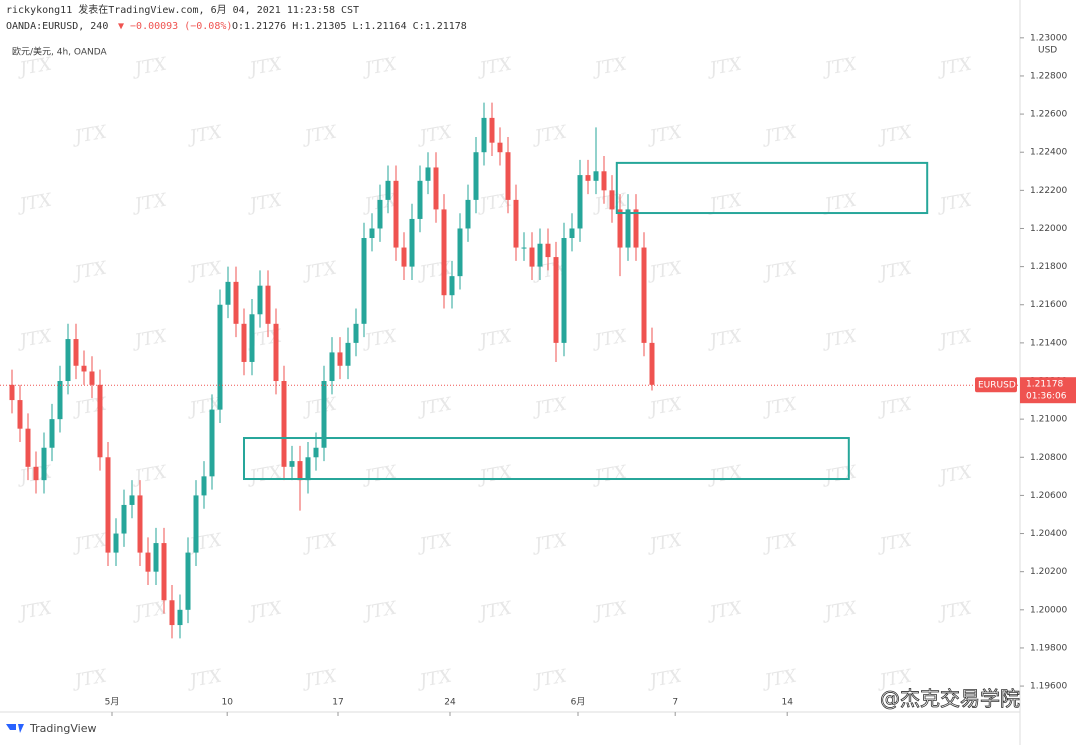 The image size is (1080, 745). What do you see at coordinates (1048, 343) in the screenshot?
I see `y-tick-label: 1.21400` at bounding box center [1048, 343].